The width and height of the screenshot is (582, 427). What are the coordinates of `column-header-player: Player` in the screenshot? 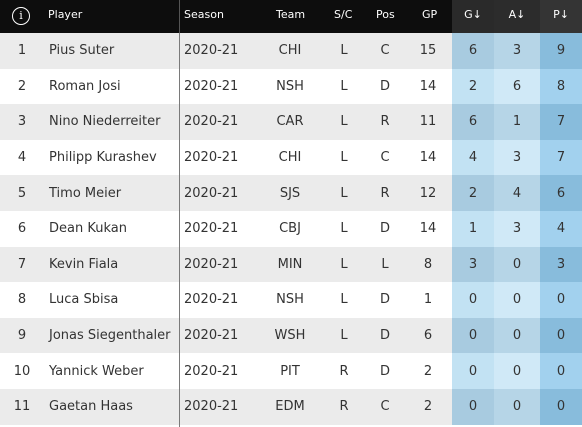 It's located at (65, 14).